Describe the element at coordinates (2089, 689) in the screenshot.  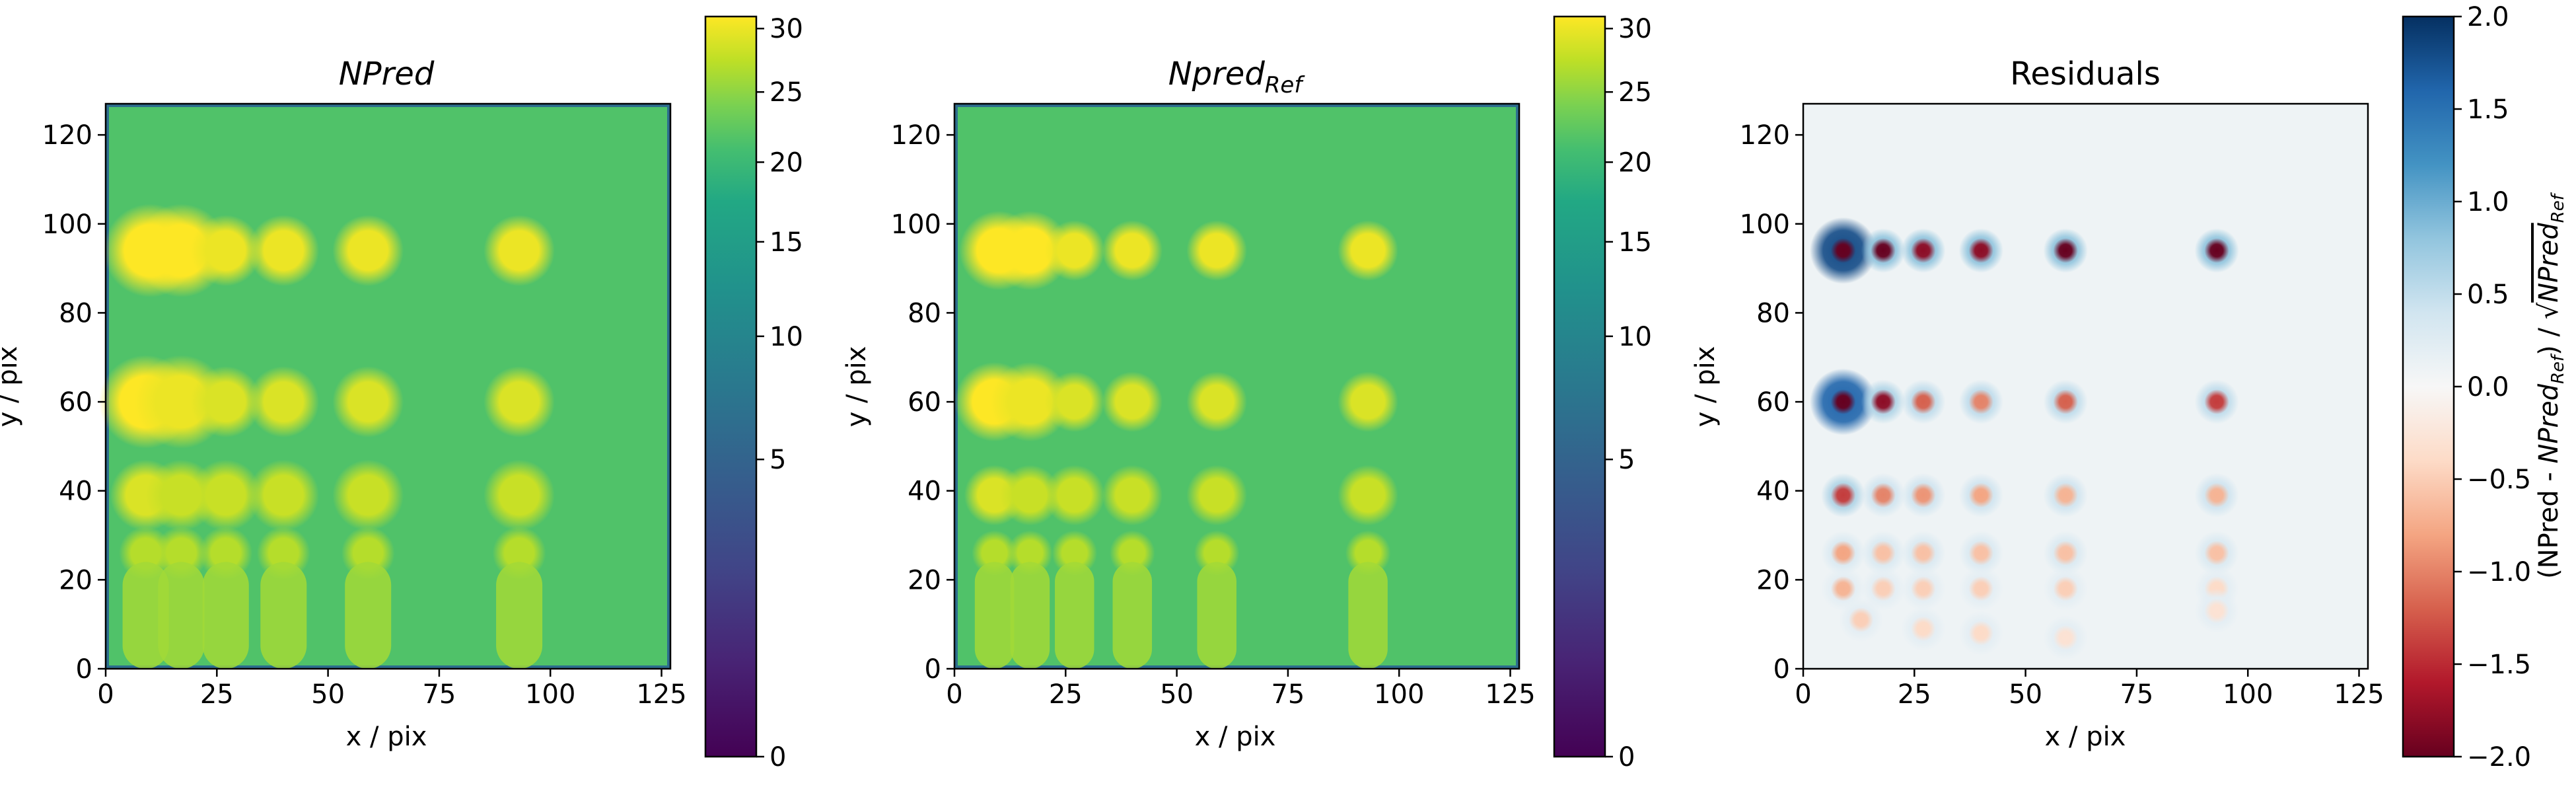
I see `residuals-x-ticks: 0 25 50 75 100 125` at that location.